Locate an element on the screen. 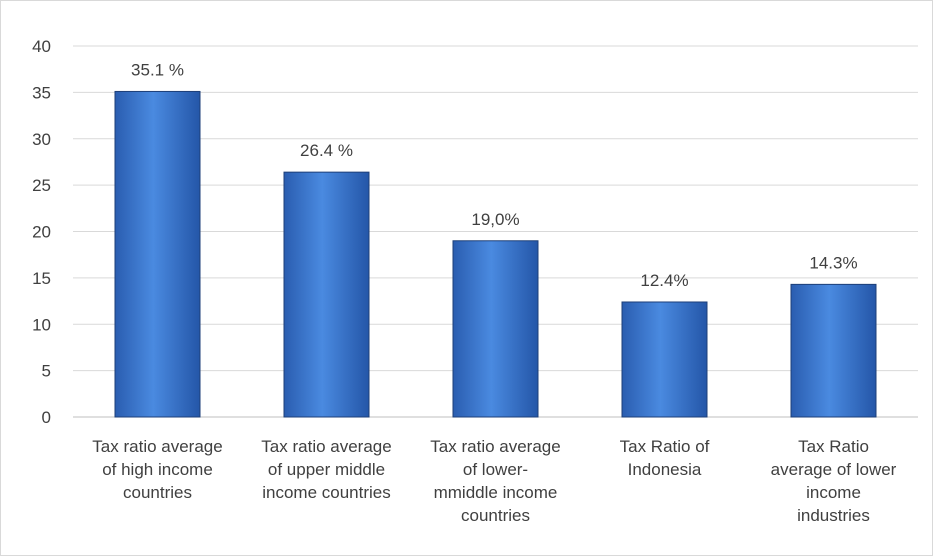  data-label: 35.1 % is located at coordinates (157, 69).